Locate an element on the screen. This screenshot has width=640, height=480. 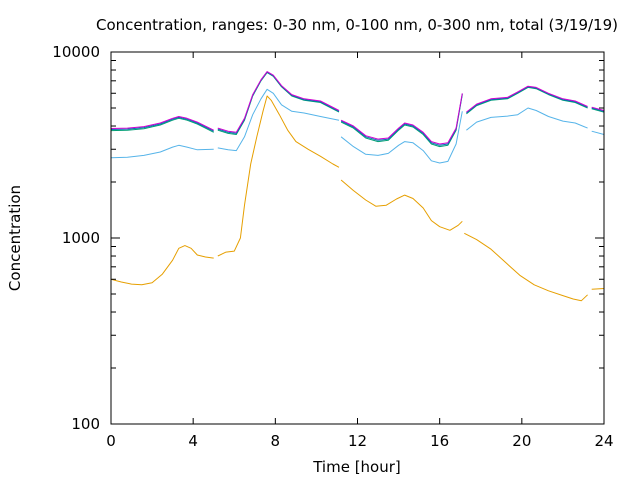
x-tick-label-5: 20 is located at coordinates (521, 441).